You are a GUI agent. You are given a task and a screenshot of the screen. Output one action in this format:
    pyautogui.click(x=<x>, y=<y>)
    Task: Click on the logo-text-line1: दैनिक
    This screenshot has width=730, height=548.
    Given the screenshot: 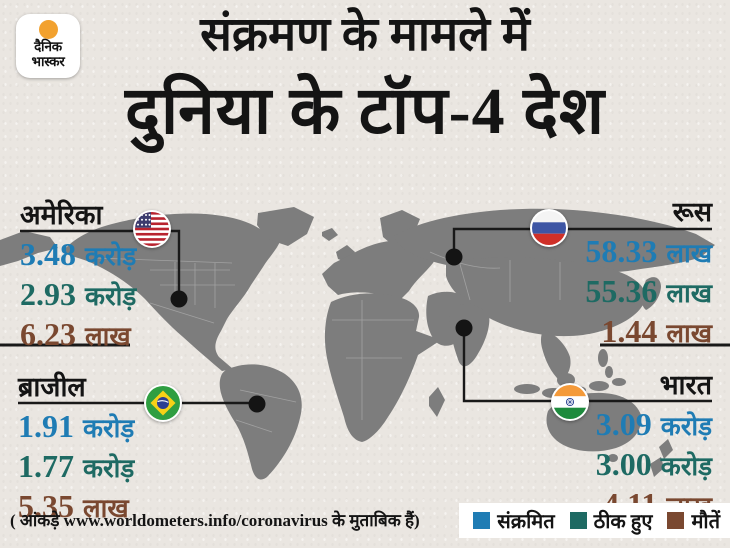 What is the action you would take?
    pyautogui.click(x=48, y=46)
    